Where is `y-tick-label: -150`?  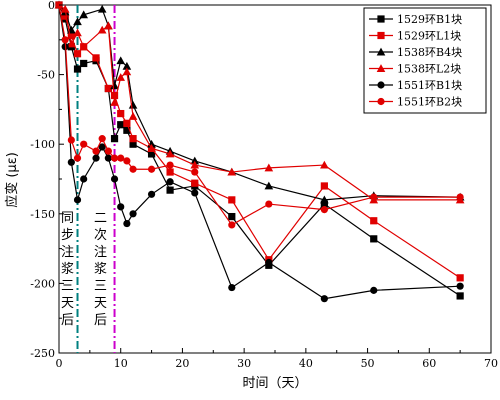
y-tick-label: -150 is located at coordinates (42, 214).